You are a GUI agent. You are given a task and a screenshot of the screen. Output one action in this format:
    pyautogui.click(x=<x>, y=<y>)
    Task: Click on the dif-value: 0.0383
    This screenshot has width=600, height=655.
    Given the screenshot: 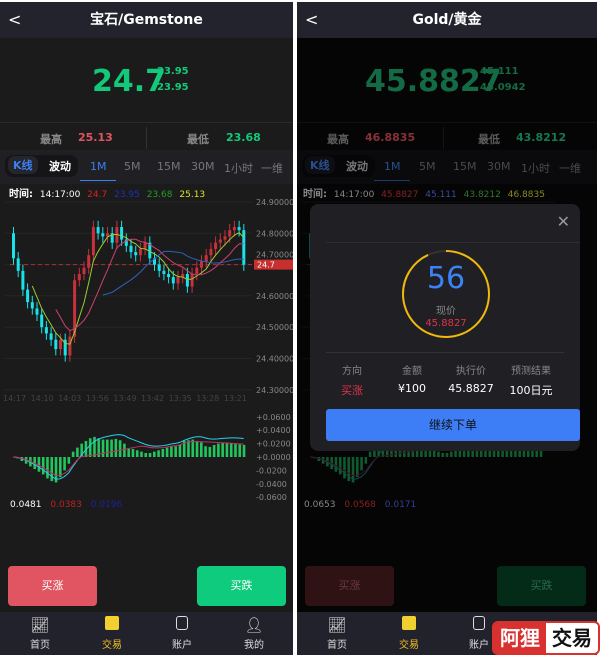 What is the action you would take?
    pyautogui.click(x=66, y=505)
    